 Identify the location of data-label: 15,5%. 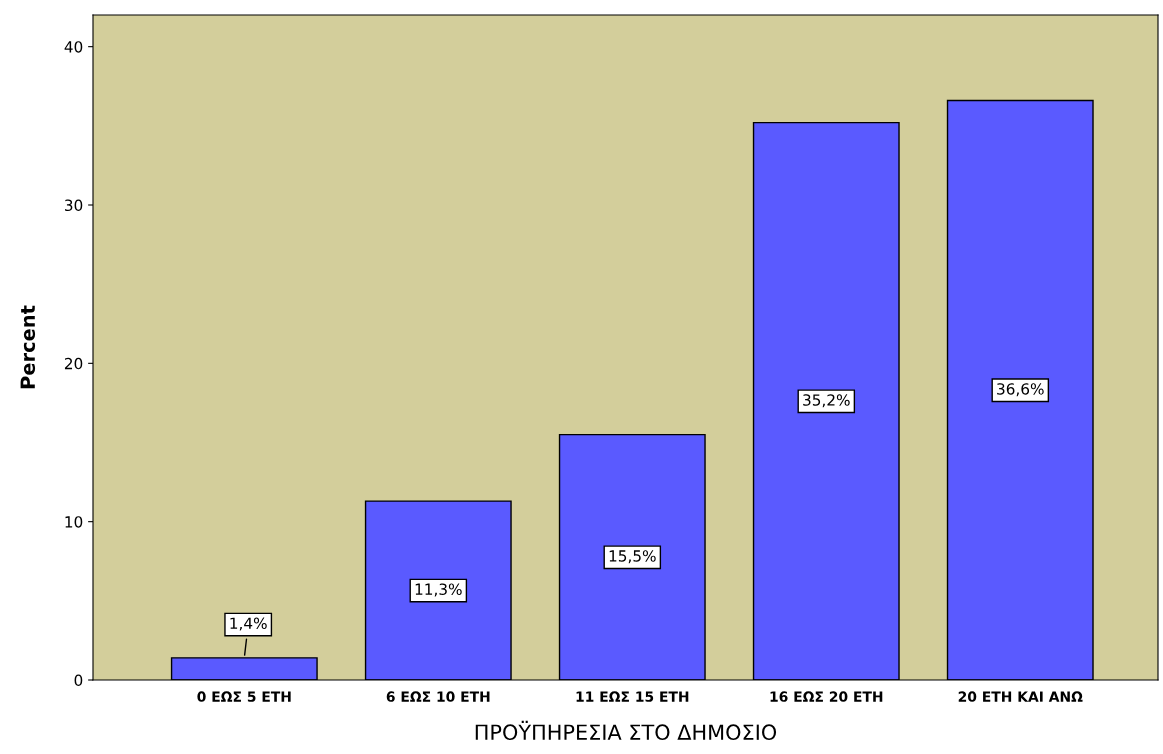
(632, 557).